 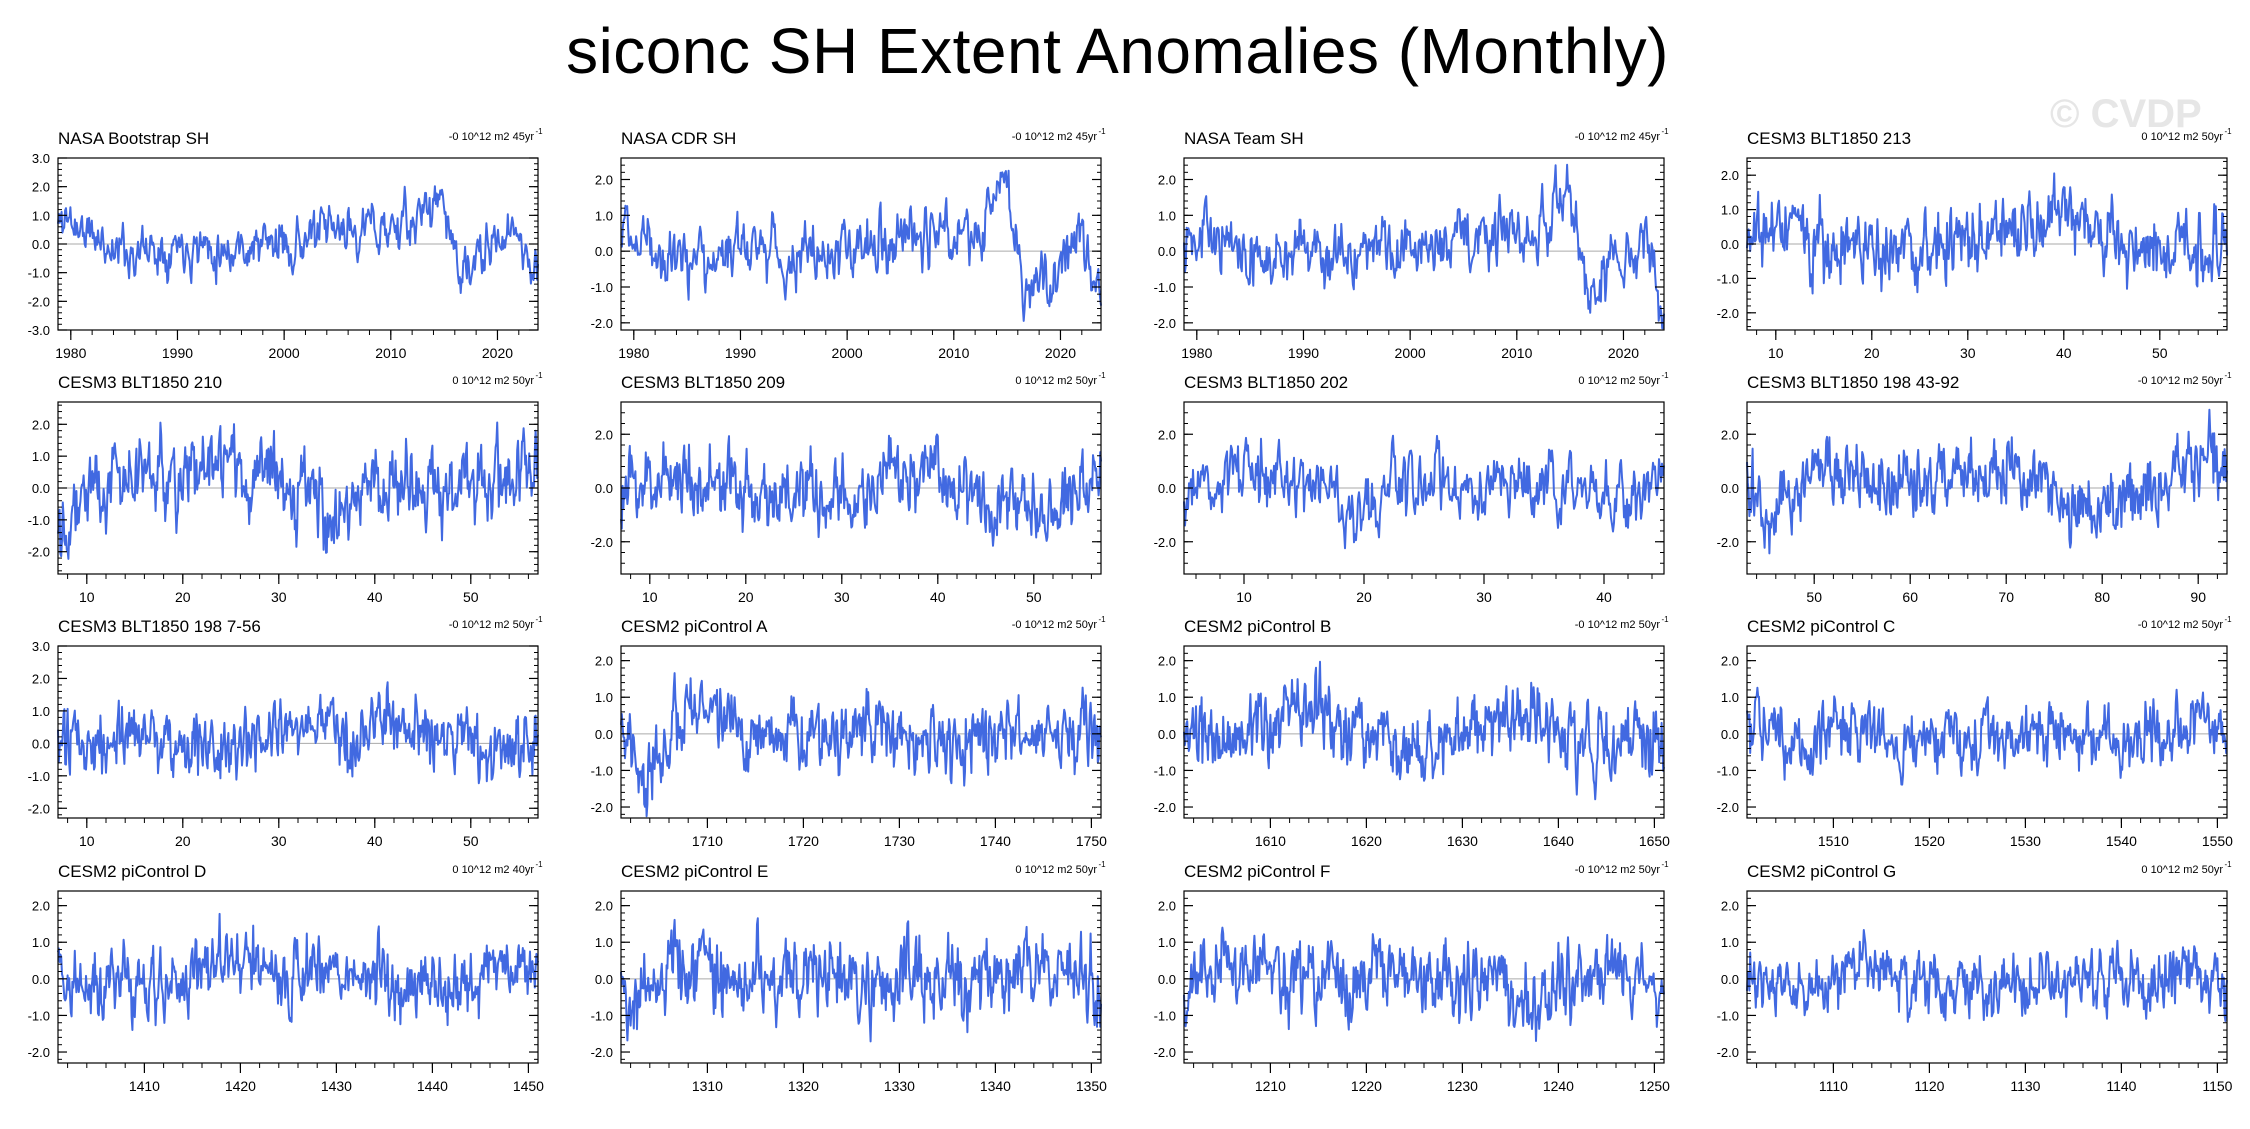 I want to click on x-tick-label: 1130, so click(x=2025, y=1086).